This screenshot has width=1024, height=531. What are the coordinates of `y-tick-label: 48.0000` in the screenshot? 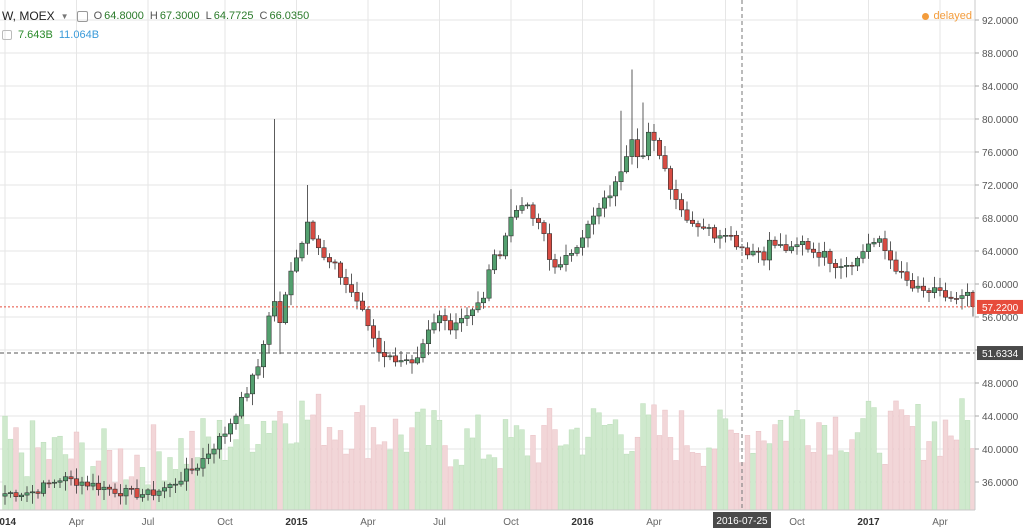 It's located at (1000, 384).